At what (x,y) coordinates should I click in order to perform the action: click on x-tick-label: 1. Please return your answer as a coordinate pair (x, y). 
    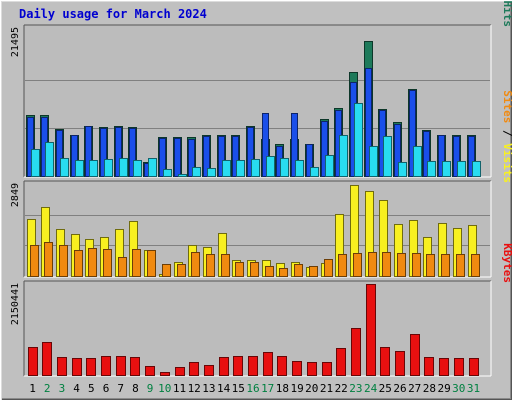
    Looking at the image, I should click on (32, 388).